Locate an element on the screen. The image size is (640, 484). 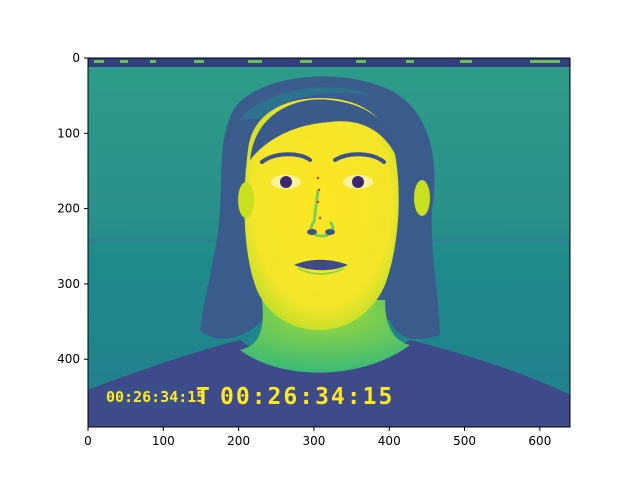
timecode-large: 00:26:34:15 is located at coordinates (307, 397).